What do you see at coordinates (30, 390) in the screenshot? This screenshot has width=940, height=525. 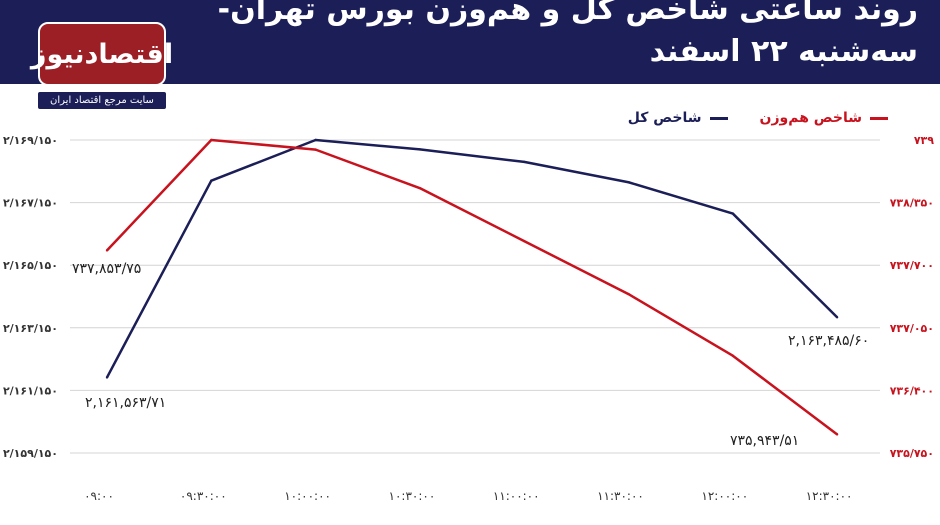 I see `y-left-tick-label: ۲/۱۶۱/۱۵۰` at bounding box center [30, 390].